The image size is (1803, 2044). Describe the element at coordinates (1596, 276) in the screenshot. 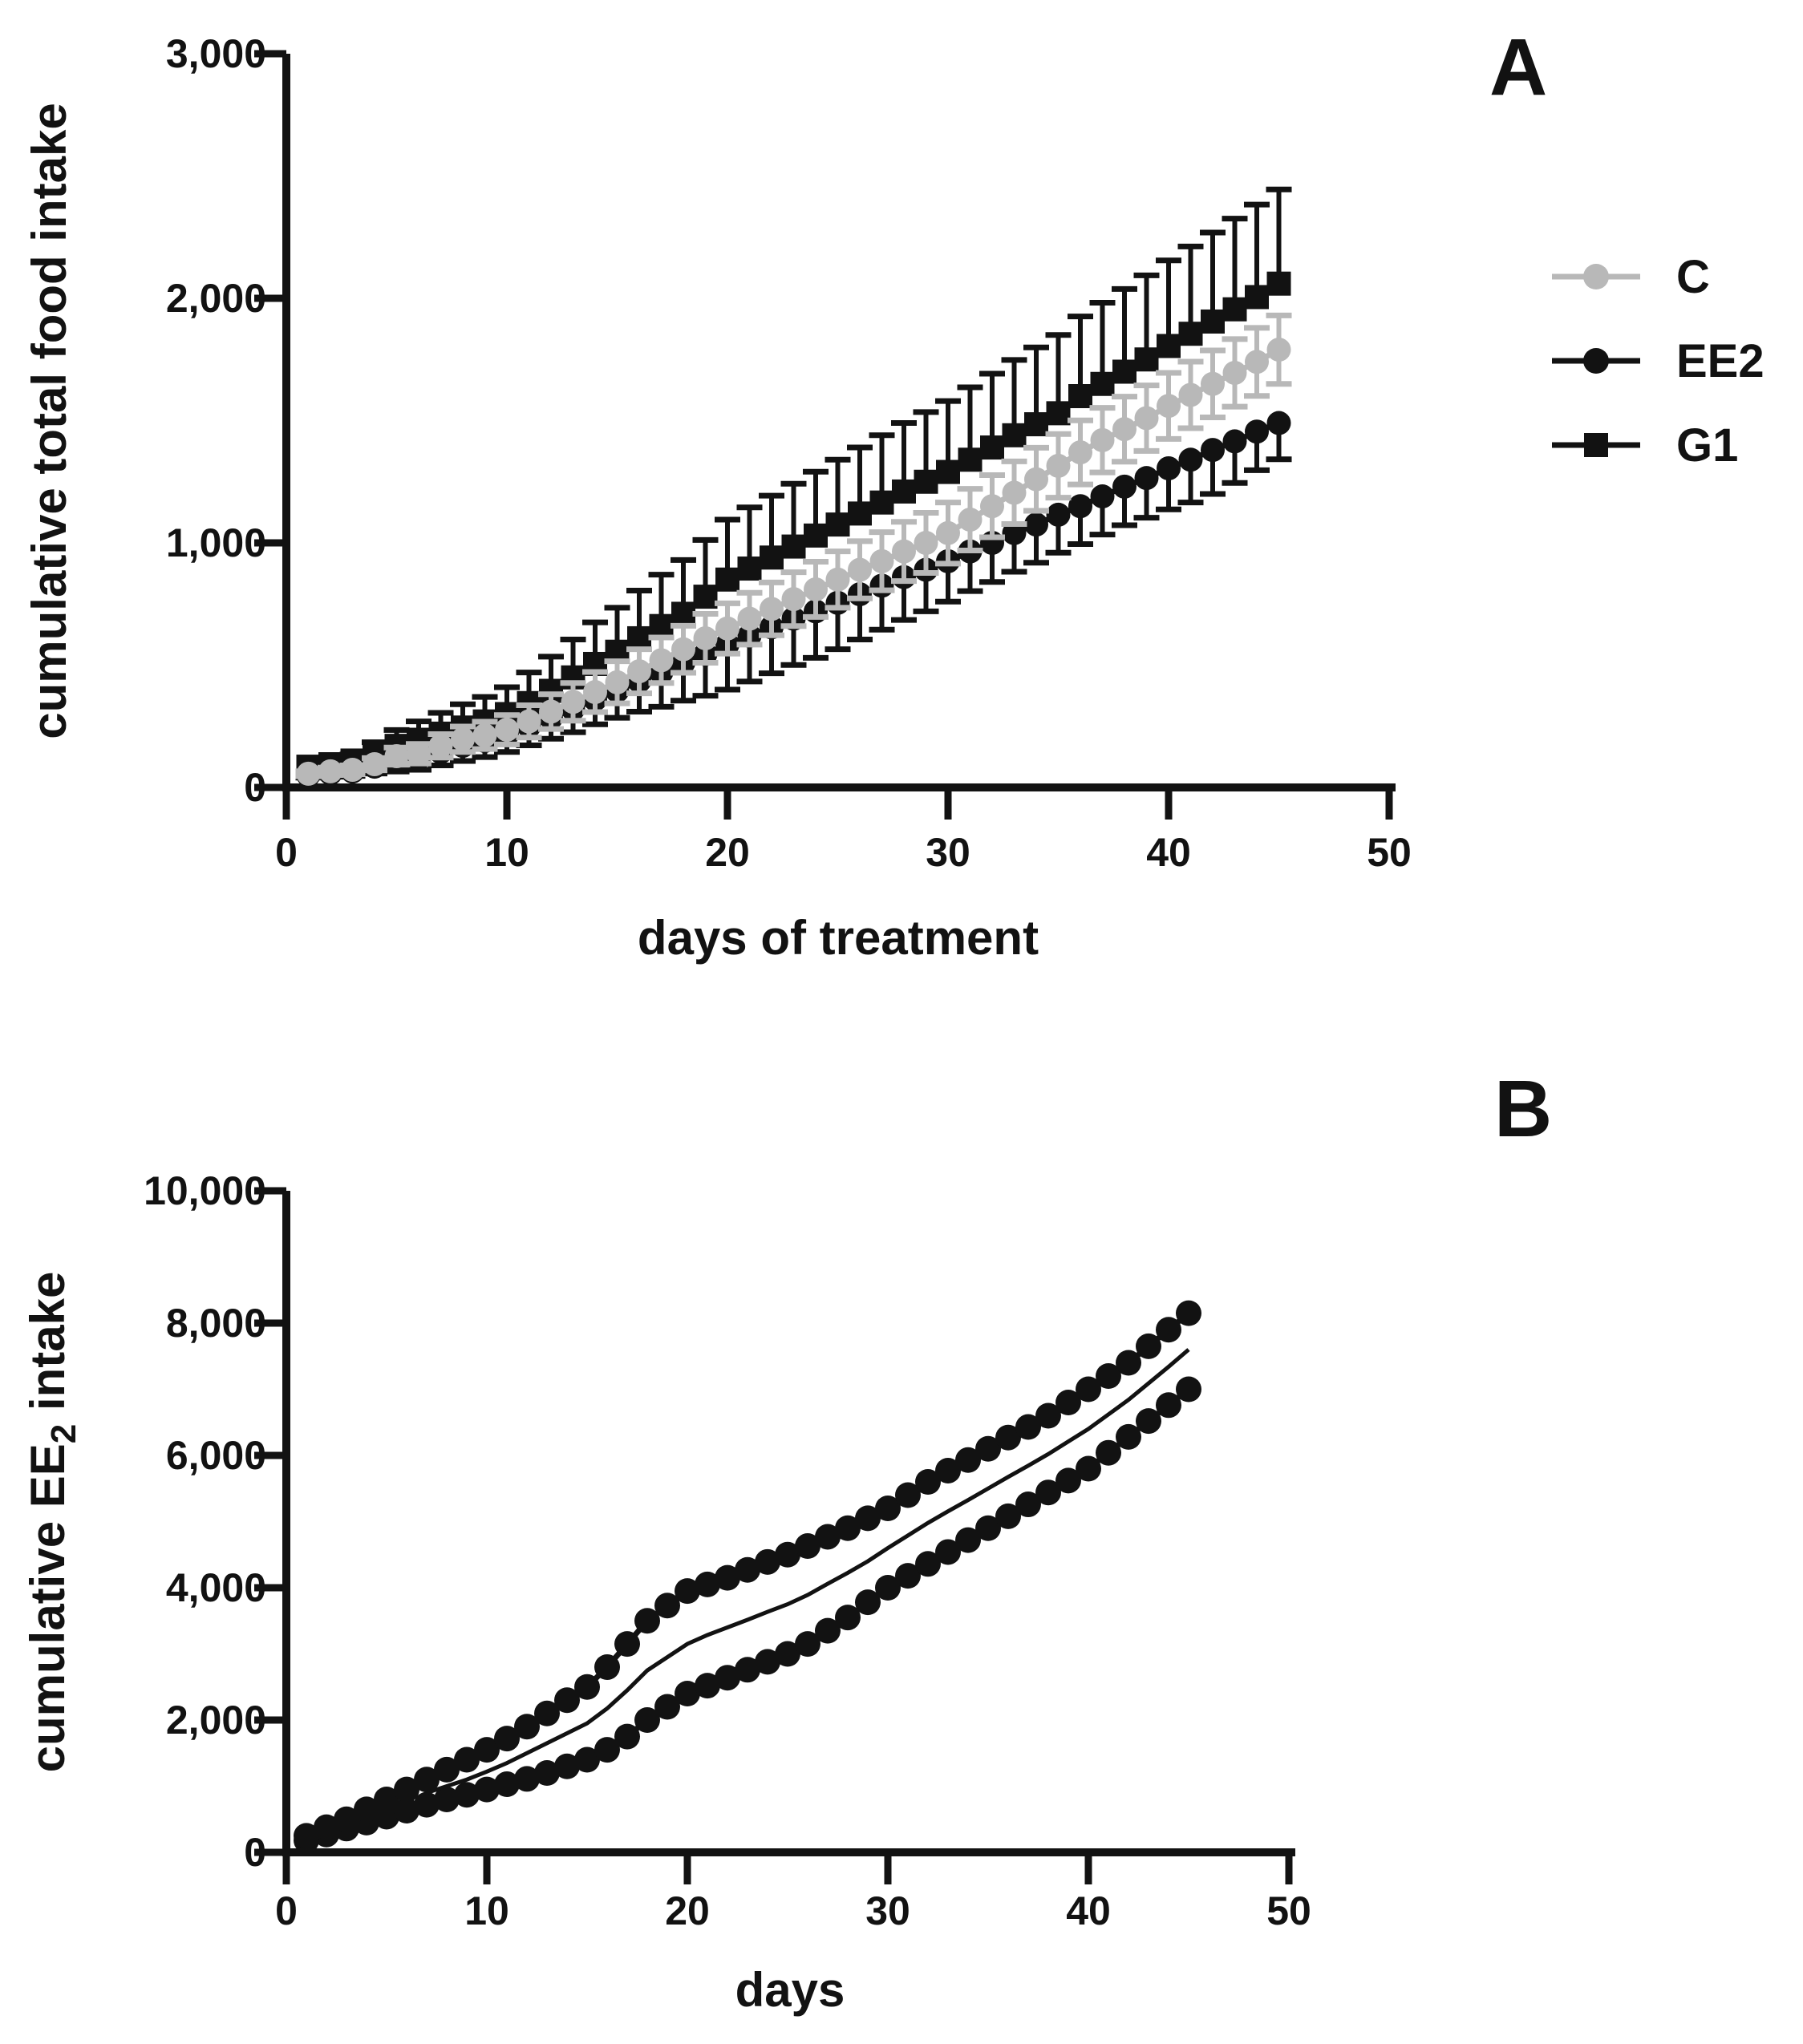

I see `legend-circle-marker-icon` at that location.